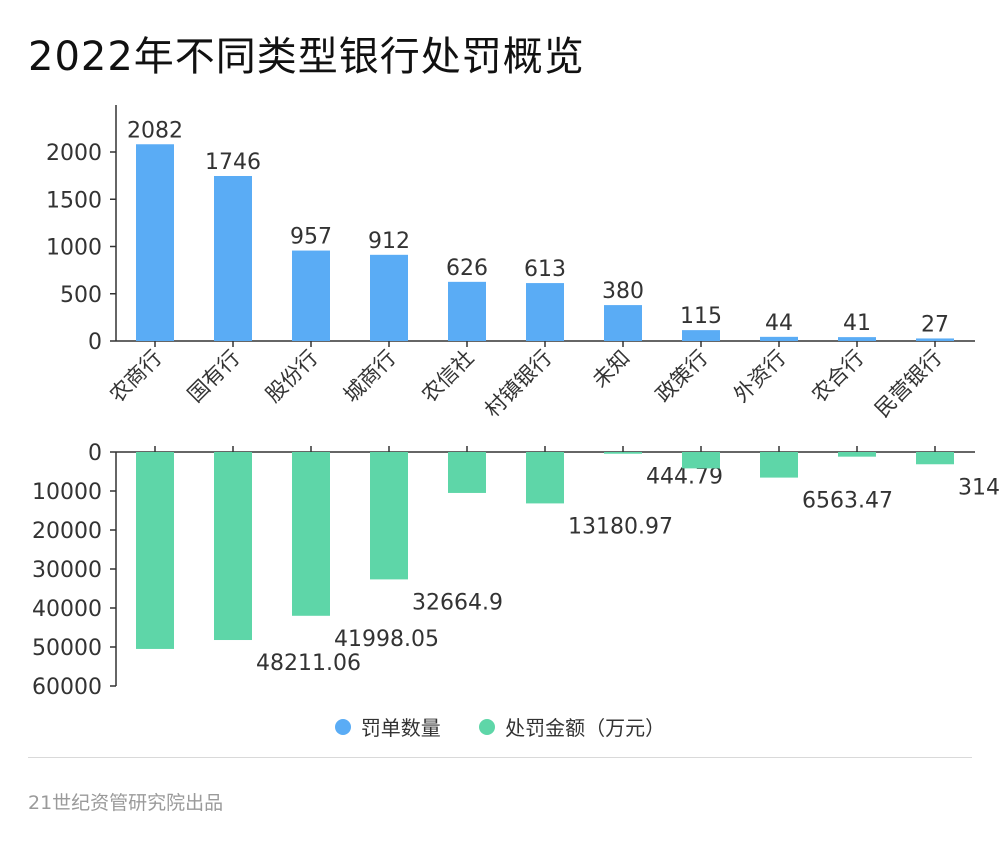  What do you see at coordinates (74, 248) in the screenshot?
I see `count-y-tick-label: 1000` at bounding box center [74, 248].